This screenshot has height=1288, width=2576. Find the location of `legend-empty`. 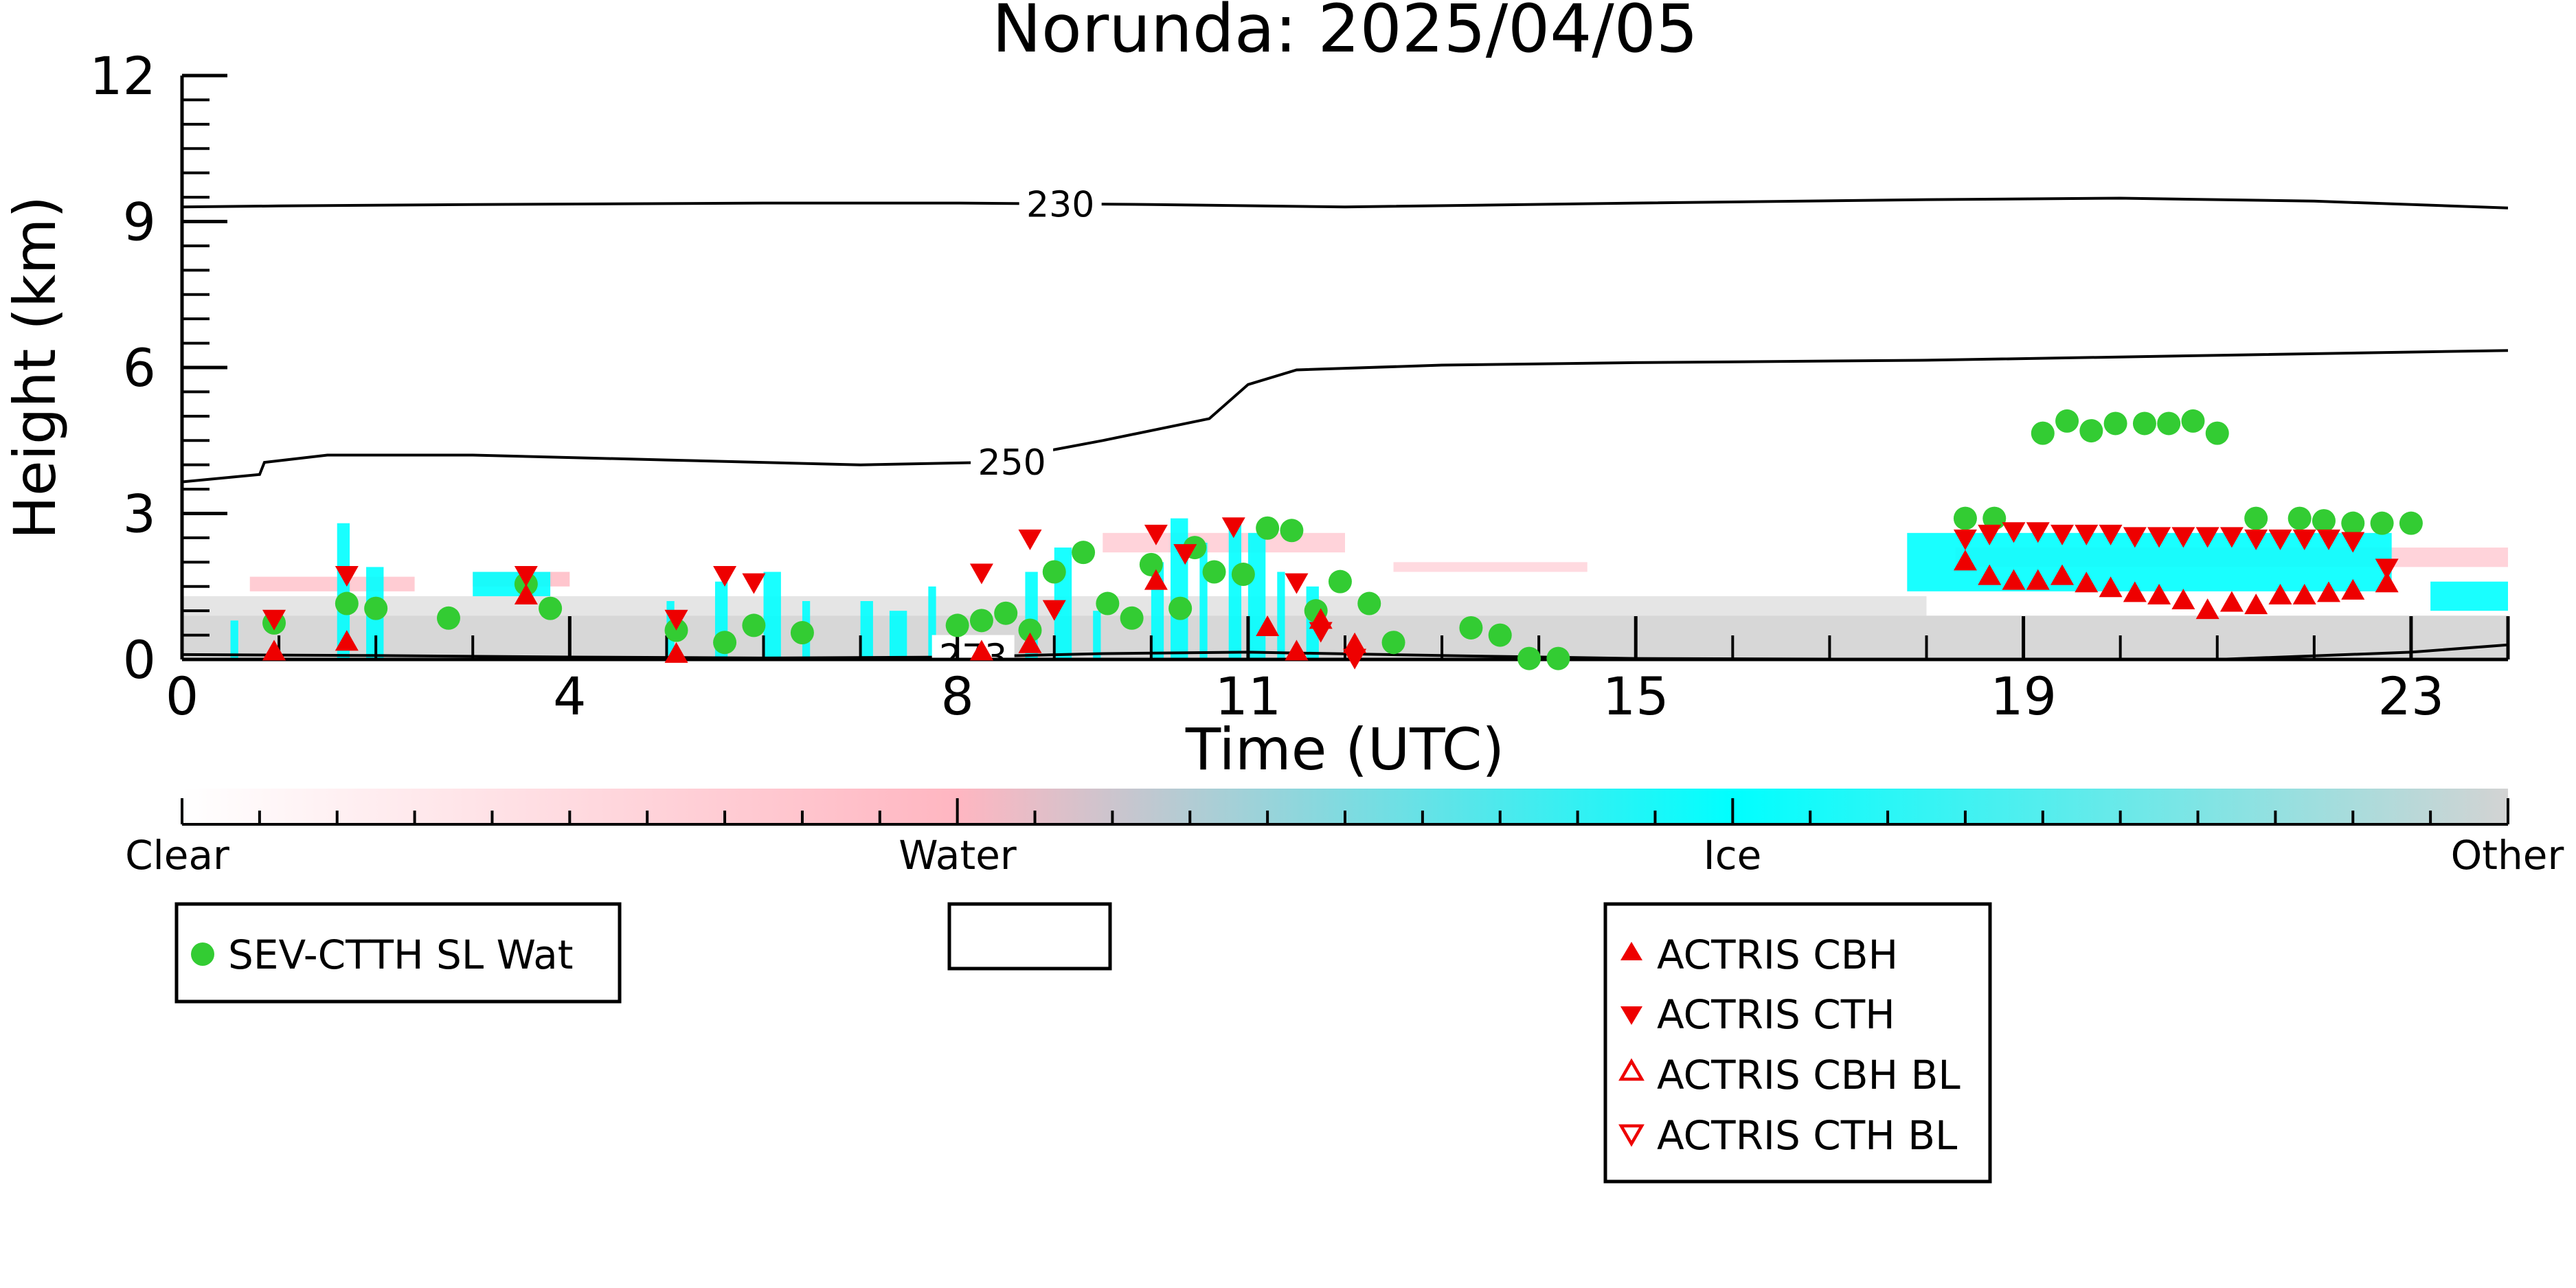

legend-empty is located at coordinates (1029, 936).